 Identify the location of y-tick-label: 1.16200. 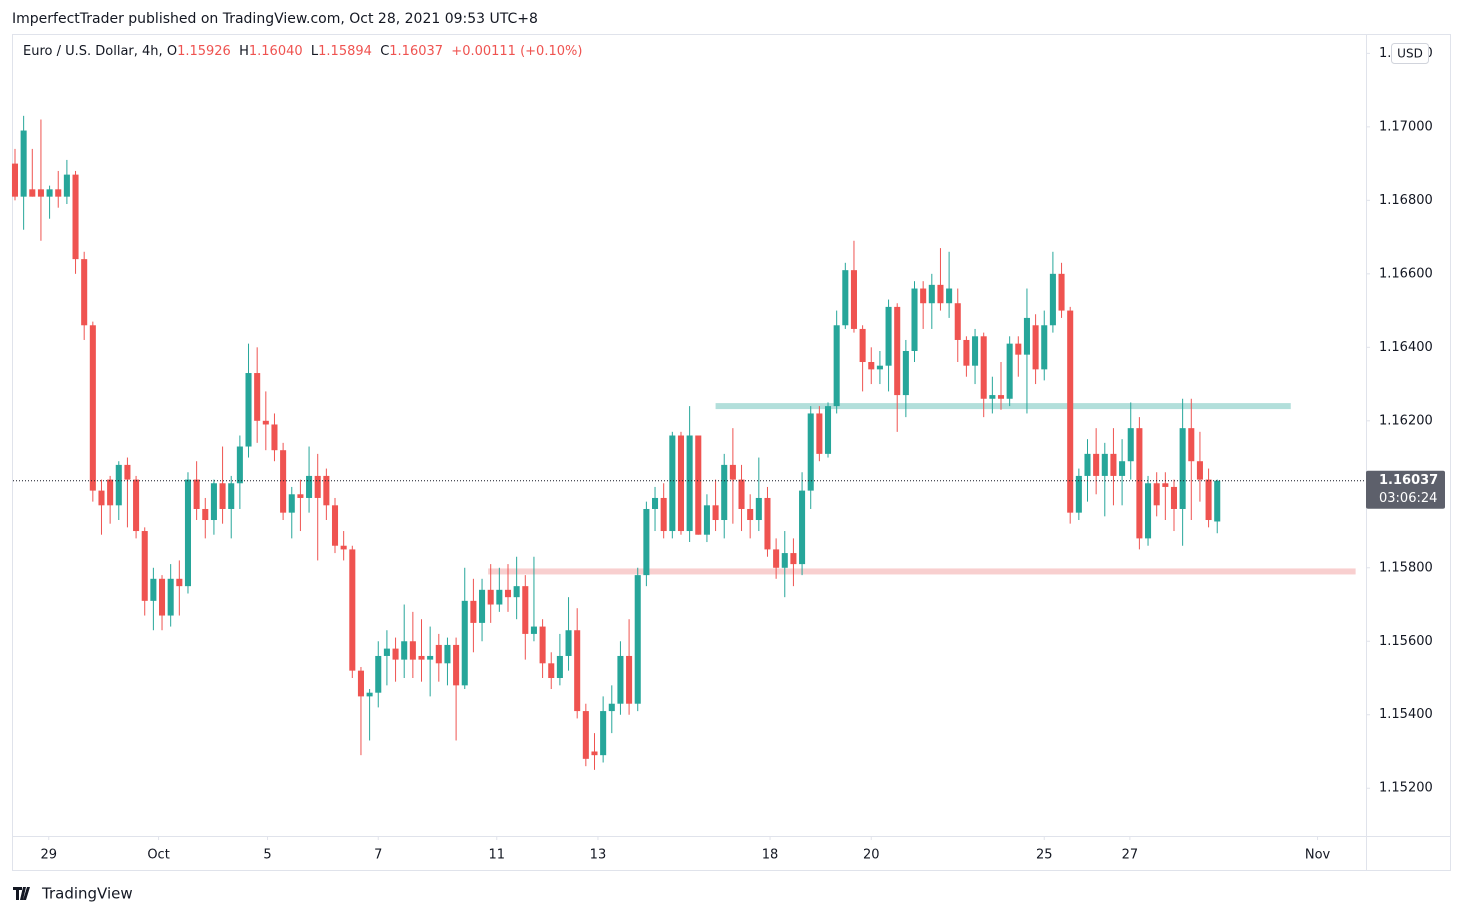
(1406, 420).